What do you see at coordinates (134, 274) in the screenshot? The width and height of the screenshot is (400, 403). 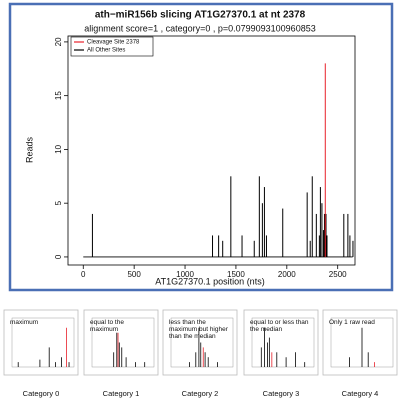 I see `x-tick-label: 500` at bounding box center [134, 274].